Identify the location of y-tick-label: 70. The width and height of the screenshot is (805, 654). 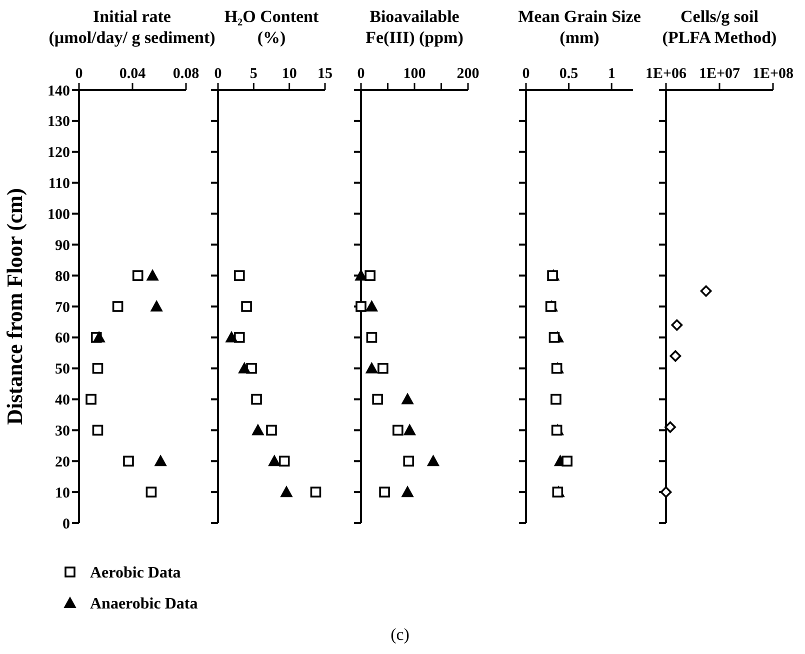
(62, 308).